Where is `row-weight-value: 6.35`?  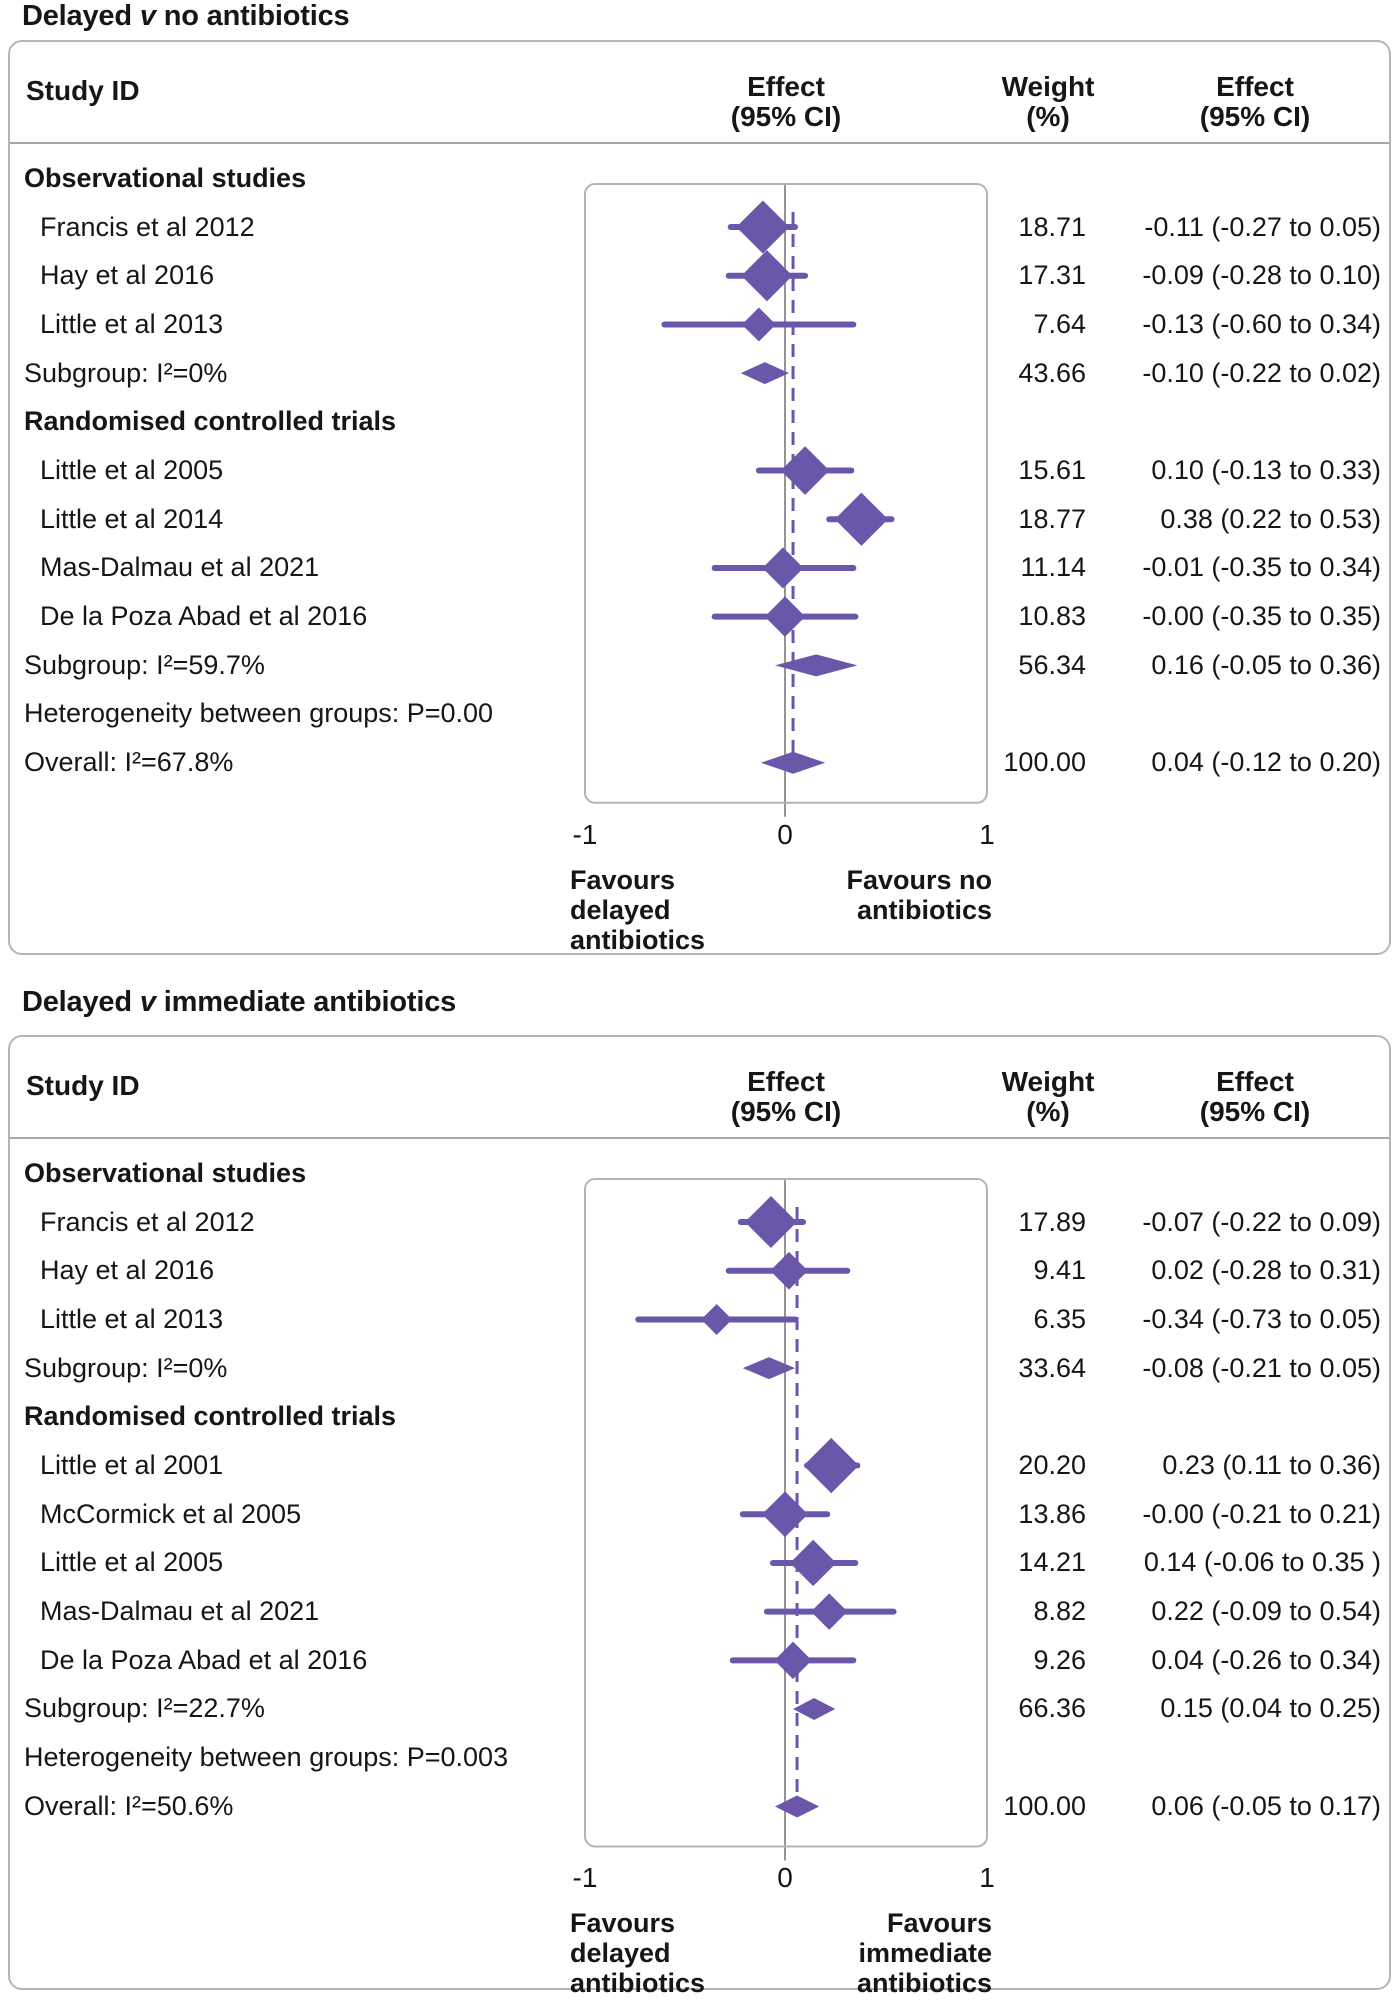
row-weight-value: 6.35 is located at coordinates (1059, 1318).